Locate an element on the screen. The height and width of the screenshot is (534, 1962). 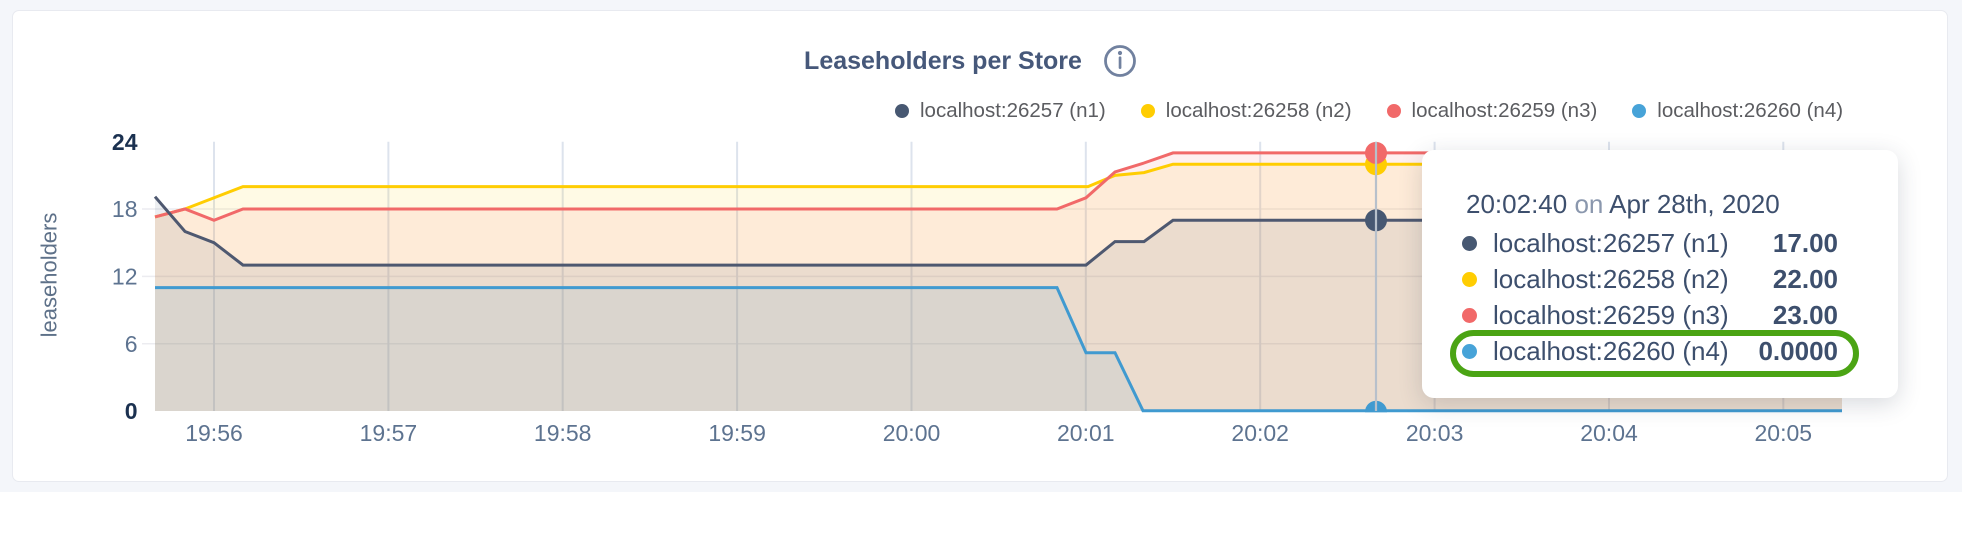
svg-text: 19:59 is located at coordinates (737, 433).